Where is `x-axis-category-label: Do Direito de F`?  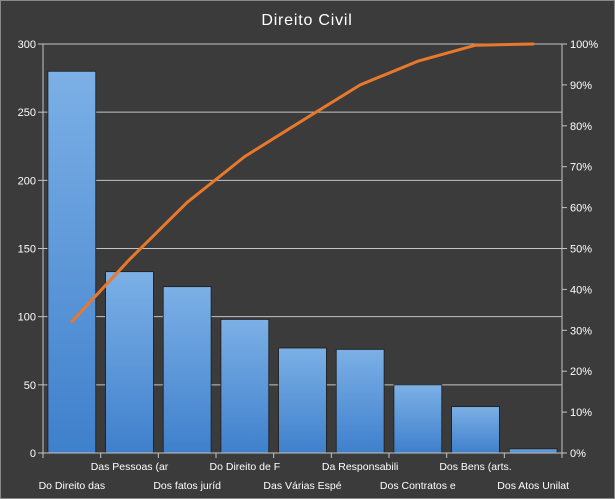 x-axis-category-label: Do Direito de F is located at coordinates (245, 467).